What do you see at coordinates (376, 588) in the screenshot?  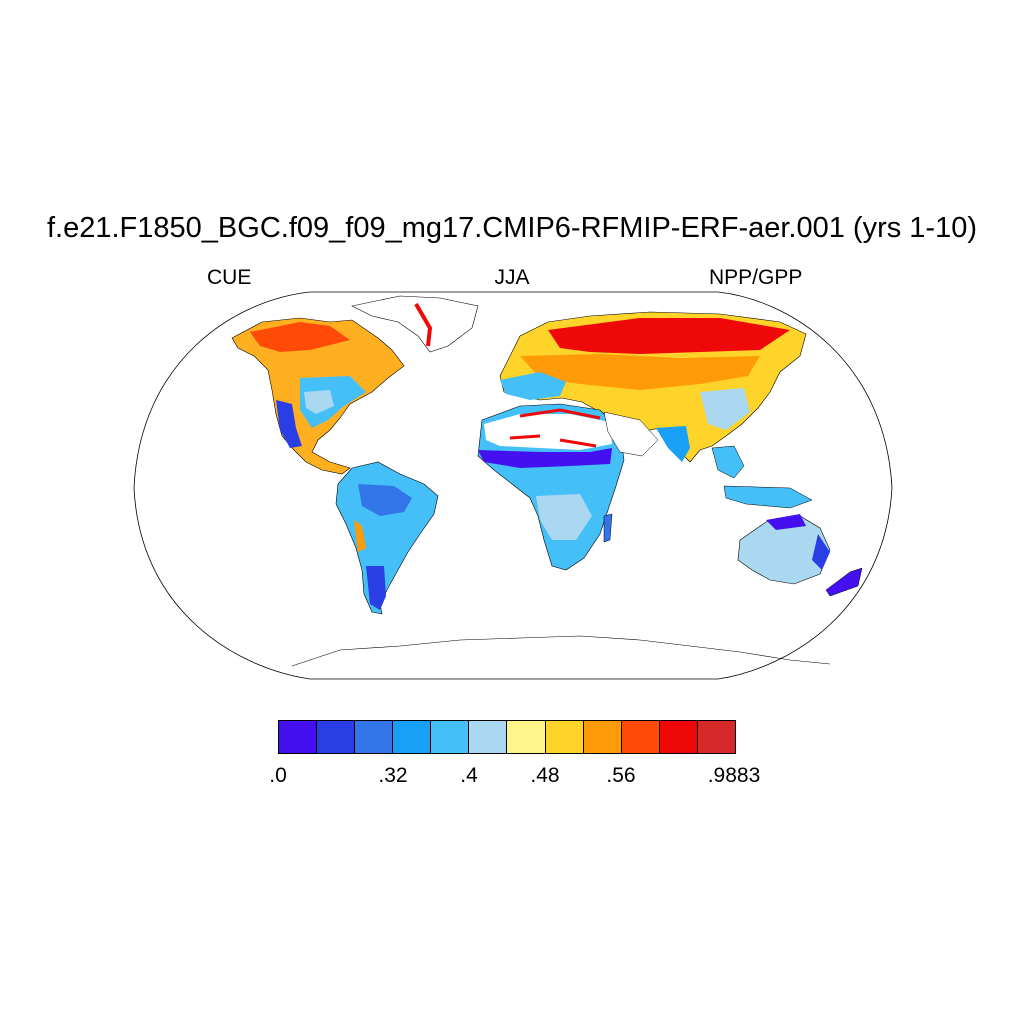 I see `sa-south` at bounding box center [376, 588].